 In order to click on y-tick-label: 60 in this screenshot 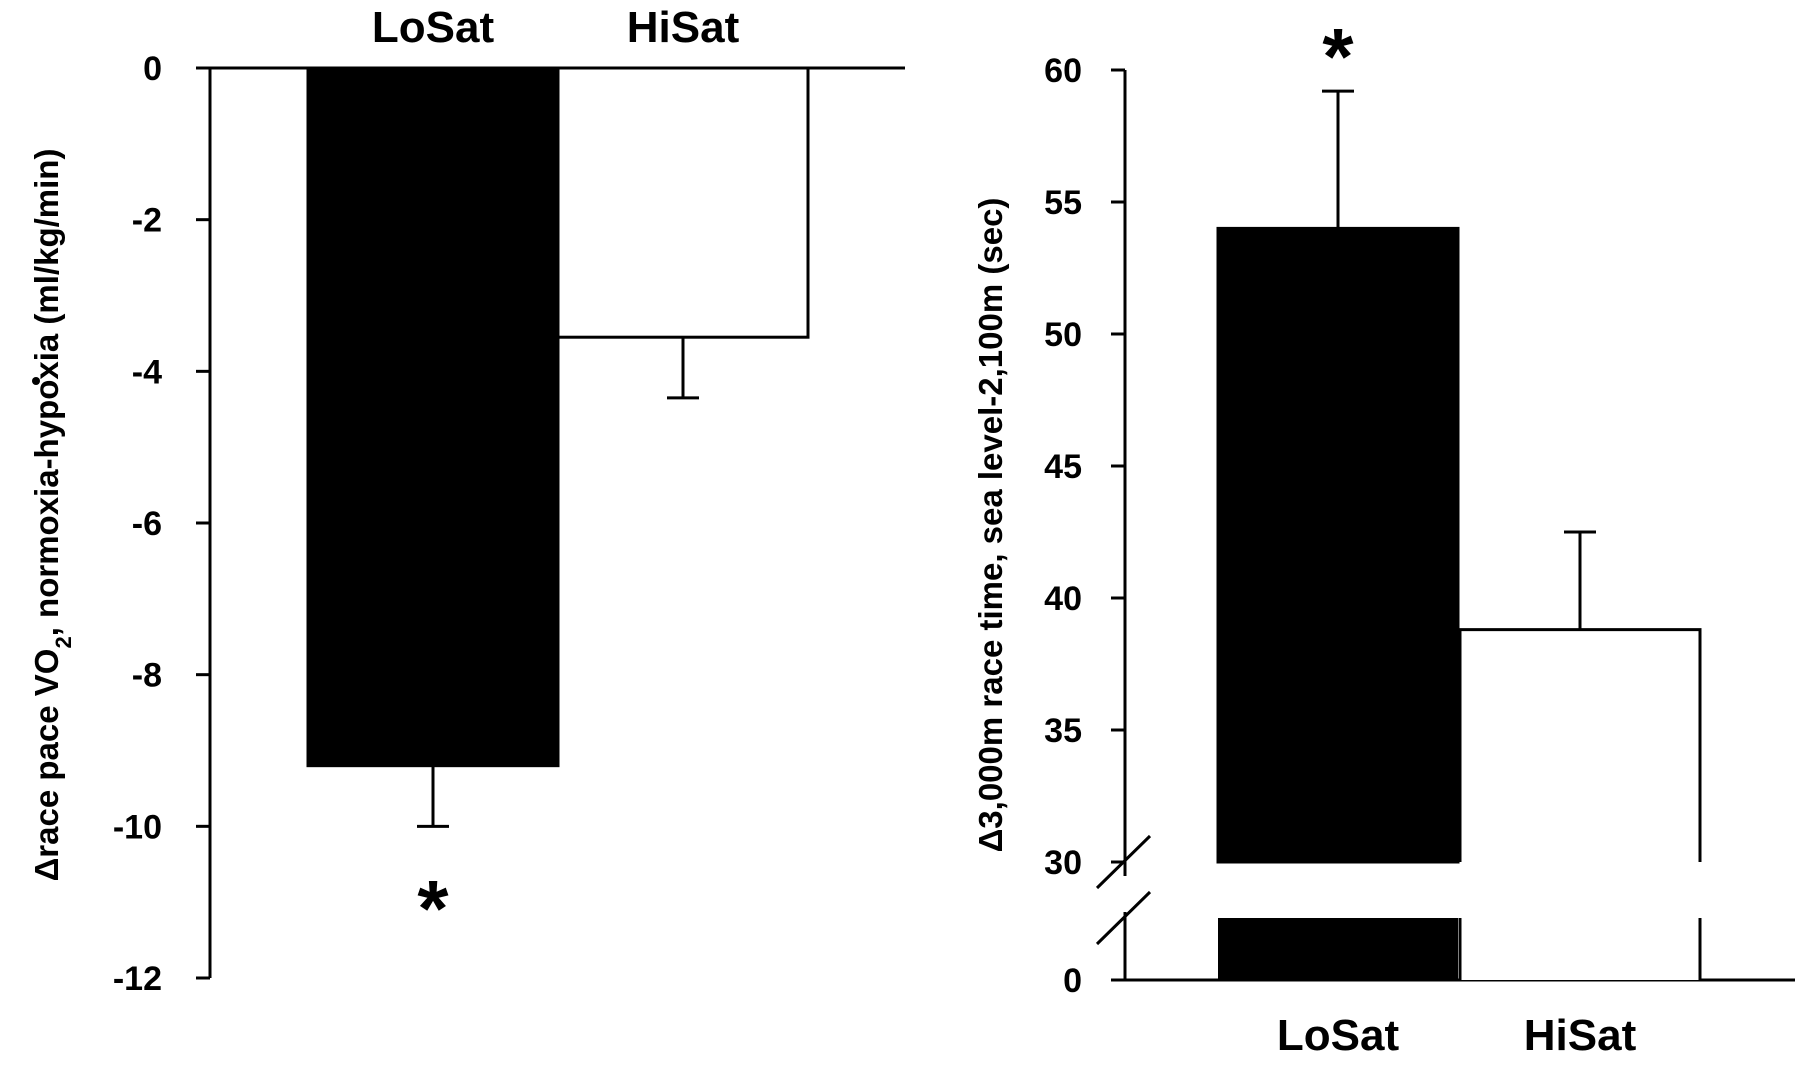, I will do `click(1063, 71)`.